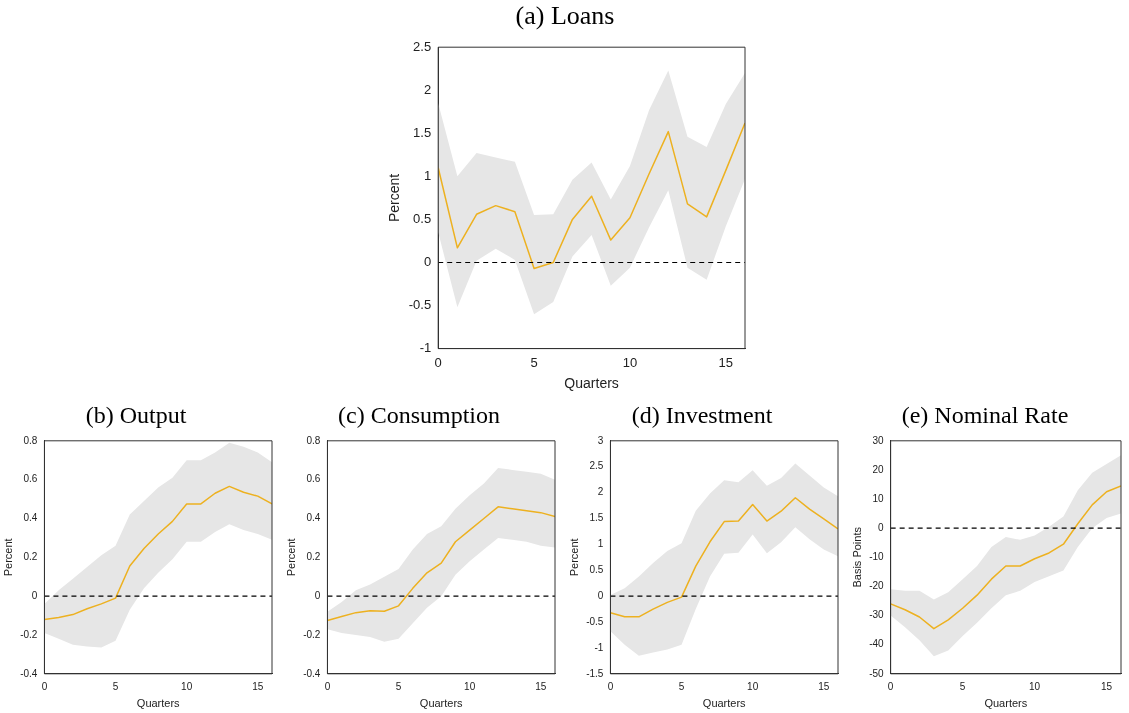  I want to click on y-tick-label: -10, so click(877, 557).